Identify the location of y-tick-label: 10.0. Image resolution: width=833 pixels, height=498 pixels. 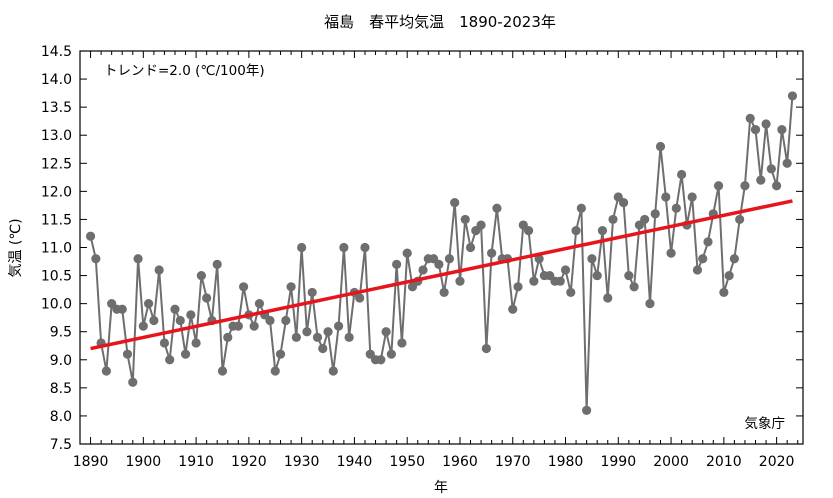
(56, 305).